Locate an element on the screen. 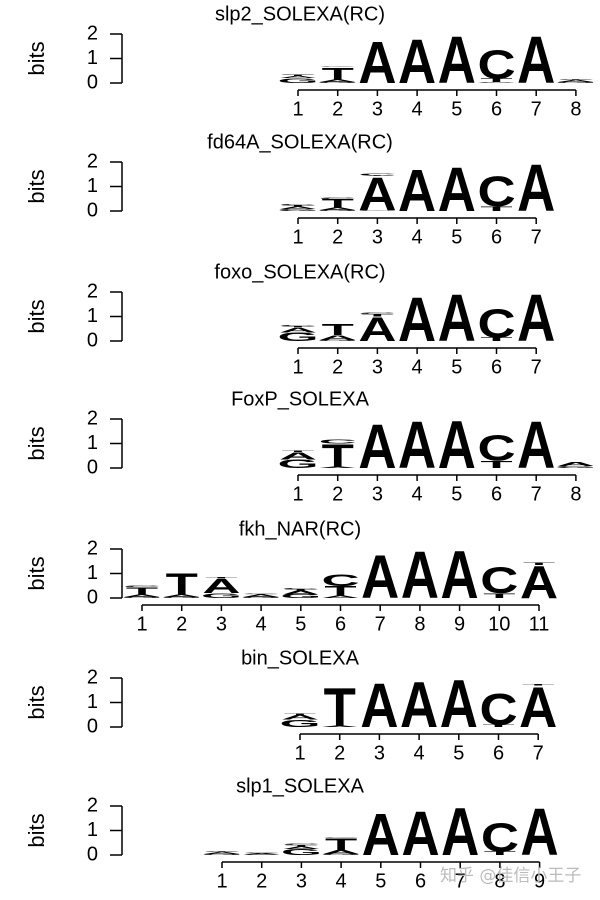 Image resolution: width=600 pixels, height=900 pixels. x-tick-label: 10 is located at coordinates (499, 624).